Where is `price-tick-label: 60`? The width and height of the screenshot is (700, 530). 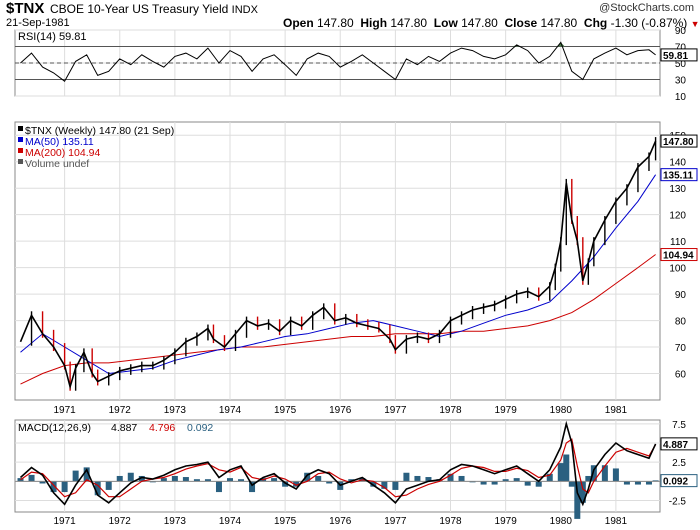
price-tick-label: 60 is located at coordinates (681, 375).